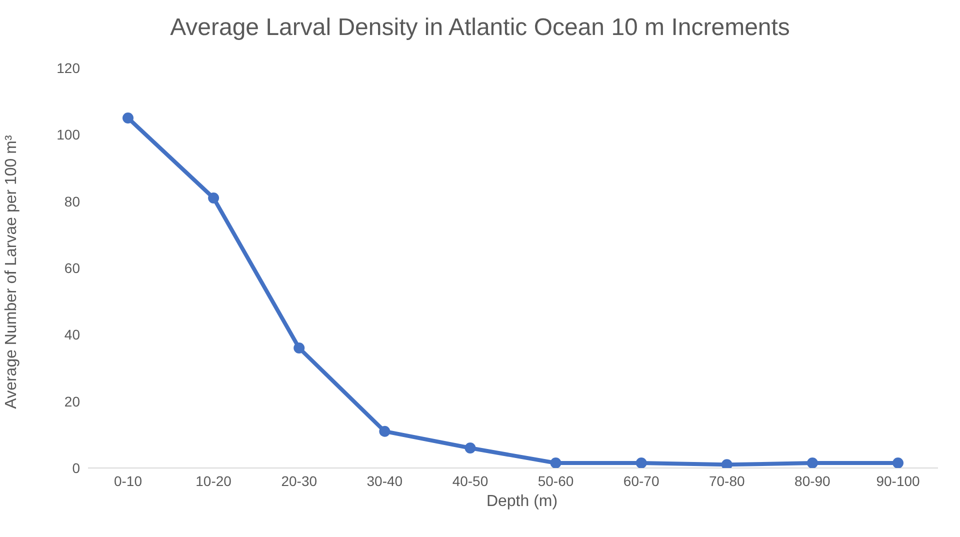 The image size is (960, 537). I want to click on y-tick-label: 80, so click(72, 201).